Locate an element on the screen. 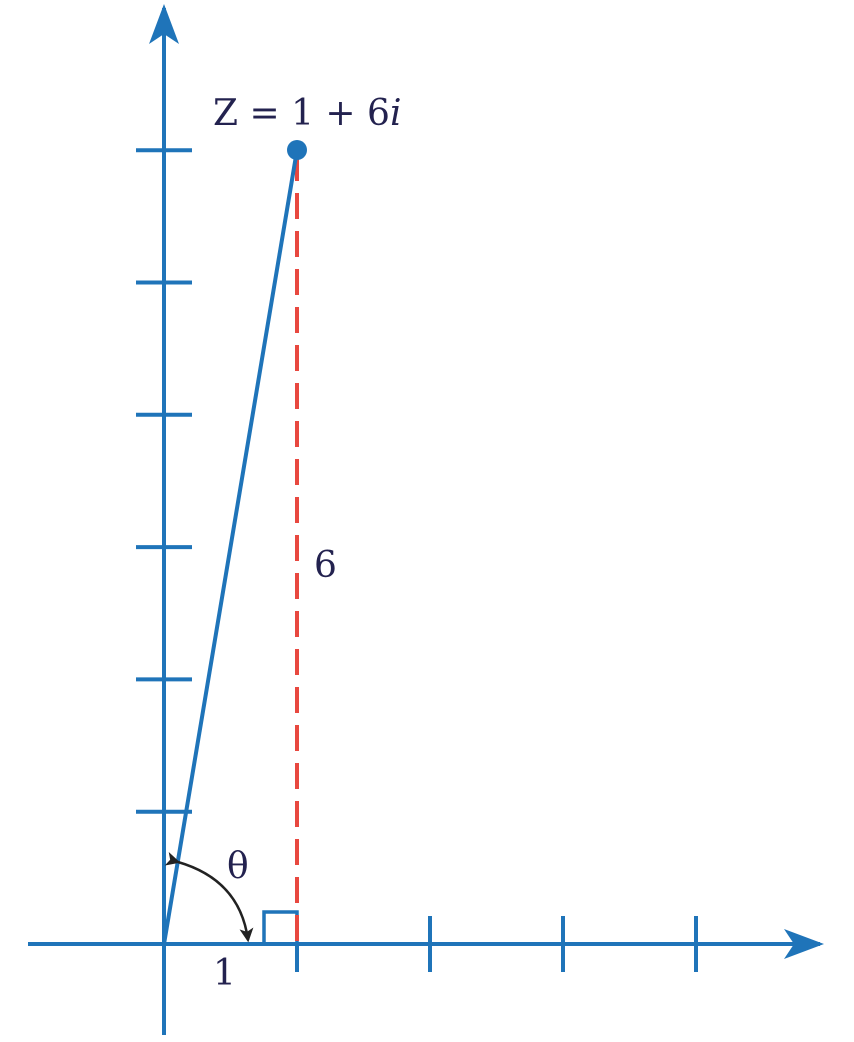  point-z-label-italic: i is located at coordinates (396, 113).